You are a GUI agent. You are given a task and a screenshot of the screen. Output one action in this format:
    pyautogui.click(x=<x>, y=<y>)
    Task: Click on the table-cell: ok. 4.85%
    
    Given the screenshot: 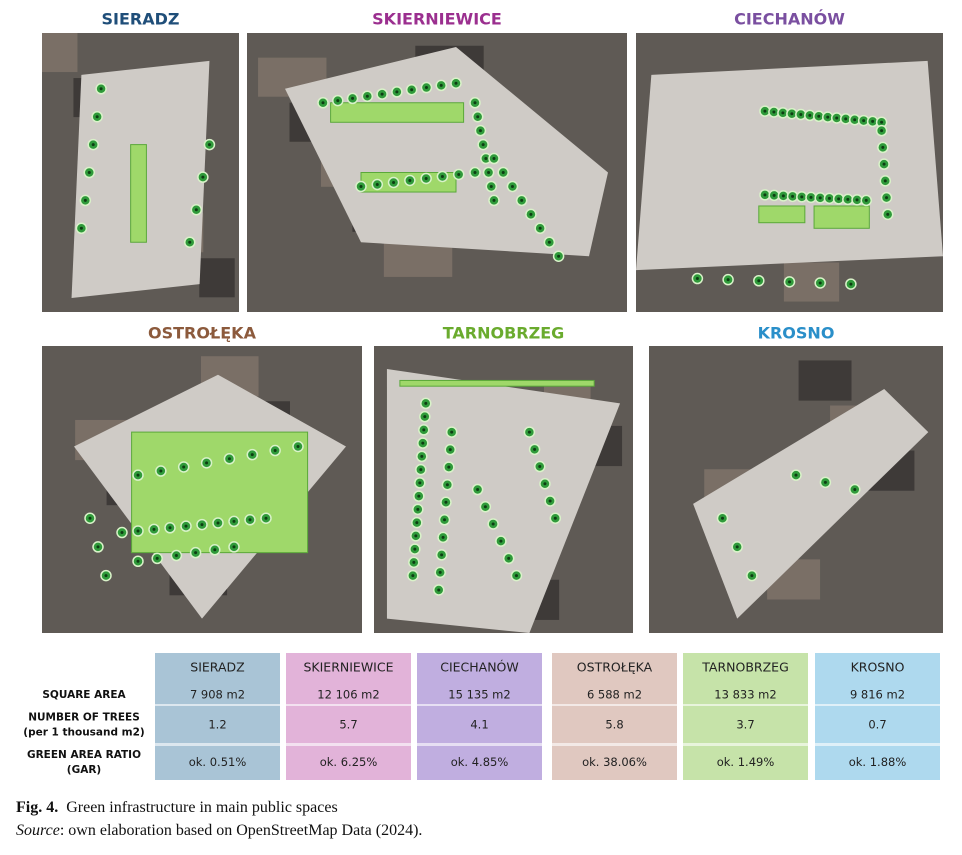 What is the action you would take?
    pyautogui.click(x=480, y=762)
    